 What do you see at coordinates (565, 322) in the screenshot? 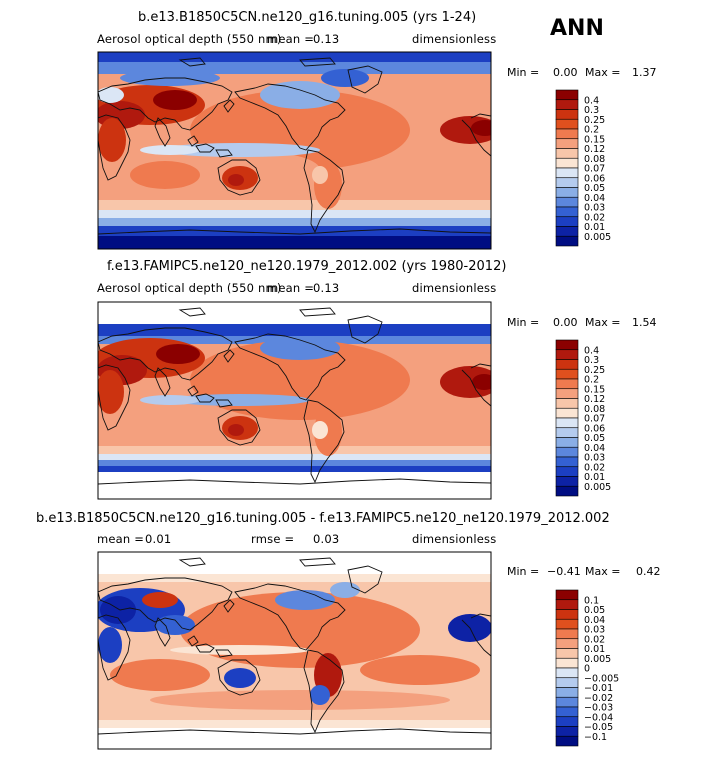
I see `panel-2-min-value: 0.00` at bounding box center [565, 322].